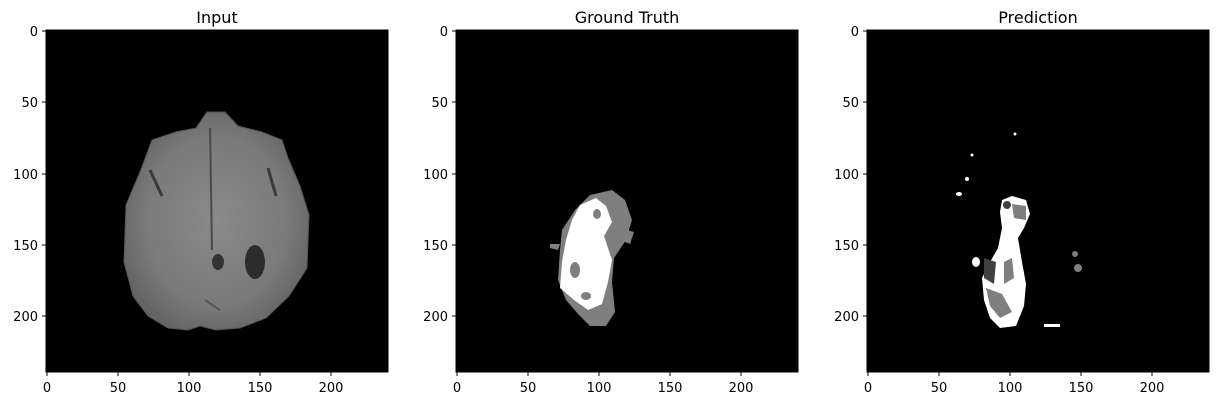 This screenshot has height=407, width=1222. What do you see at coordinates (216, 221) in the screenshot?
I see `brain-slice` at bounding box center [216, 221].